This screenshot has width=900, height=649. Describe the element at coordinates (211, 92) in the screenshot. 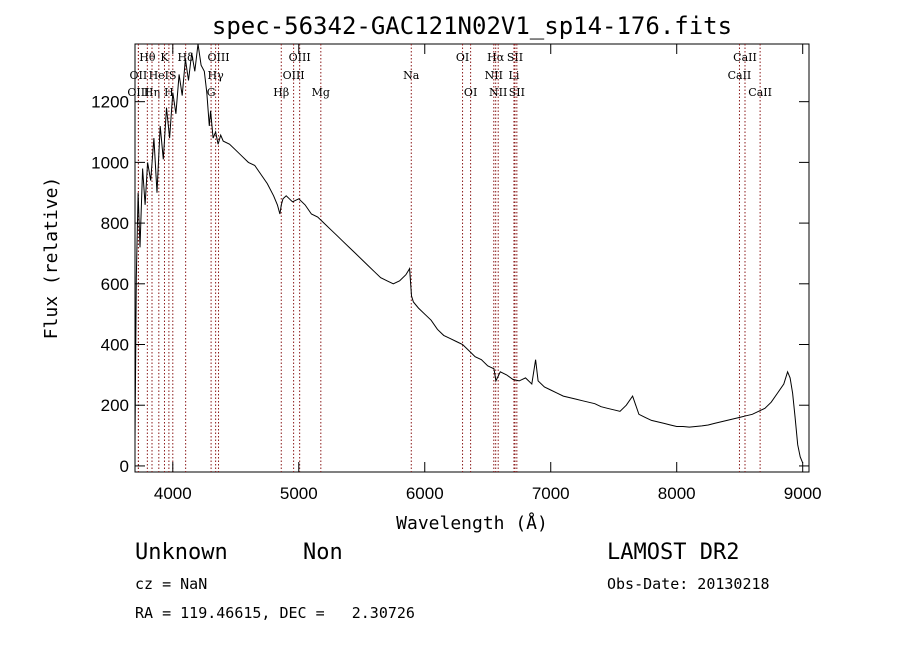

I see `line-marker-label: G` at that location.